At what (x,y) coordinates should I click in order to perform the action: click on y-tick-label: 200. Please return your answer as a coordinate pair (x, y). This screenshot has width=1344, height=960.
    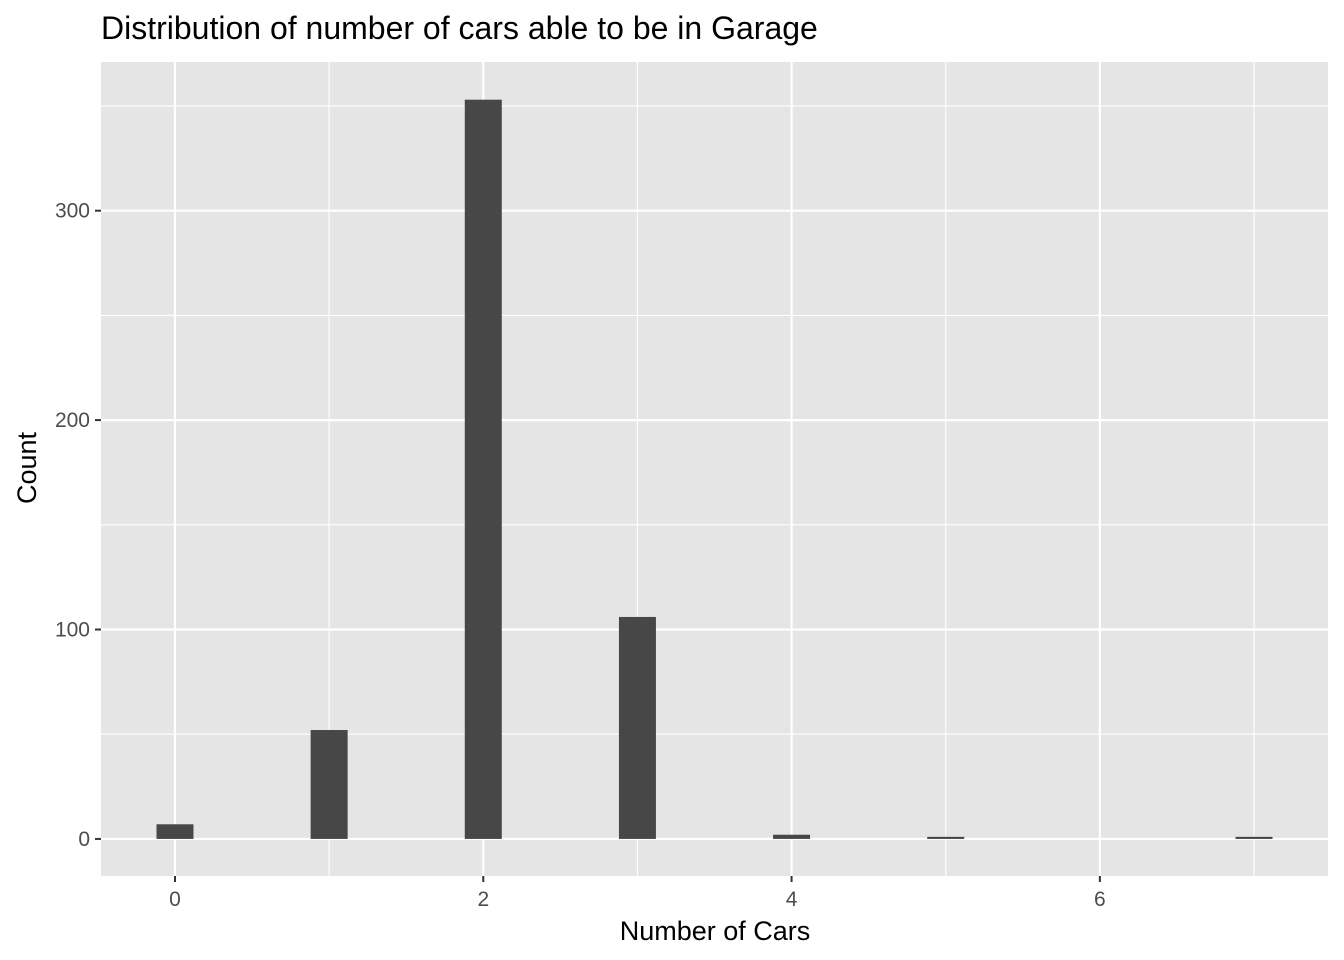
    Looking at the image, I should click on (72, 420).